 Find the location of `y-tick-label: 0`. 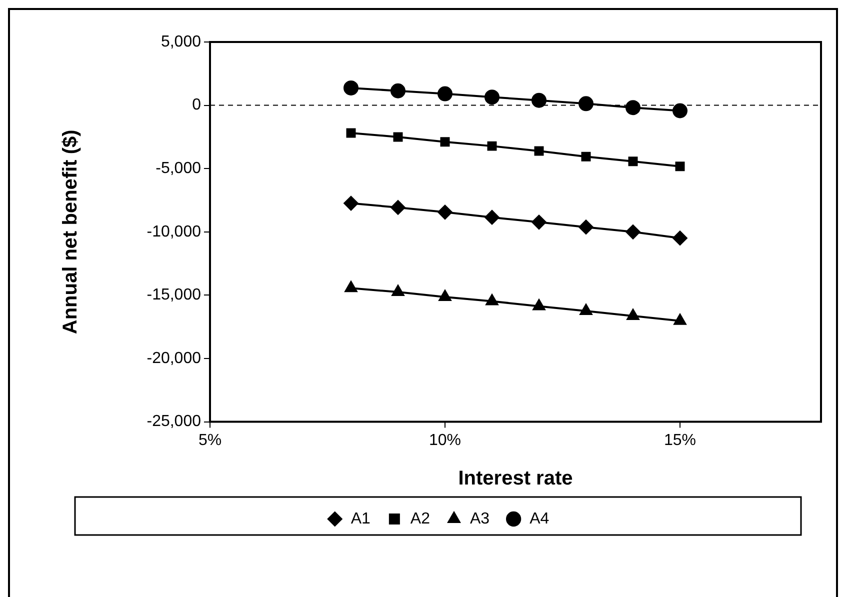

y-tick-label: 0 is located at coordinates (197, 105).